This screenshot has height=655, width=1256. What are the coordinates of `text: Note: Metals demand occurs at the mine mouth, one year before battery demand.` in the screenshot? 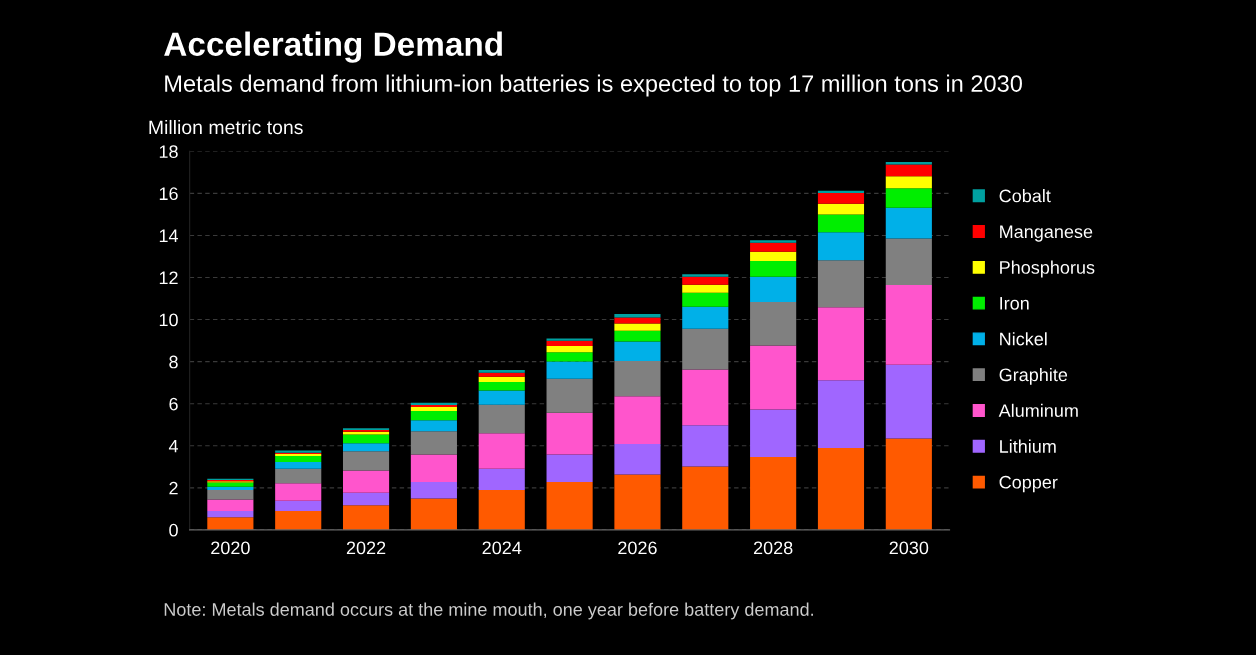 It's located at (488, 611).